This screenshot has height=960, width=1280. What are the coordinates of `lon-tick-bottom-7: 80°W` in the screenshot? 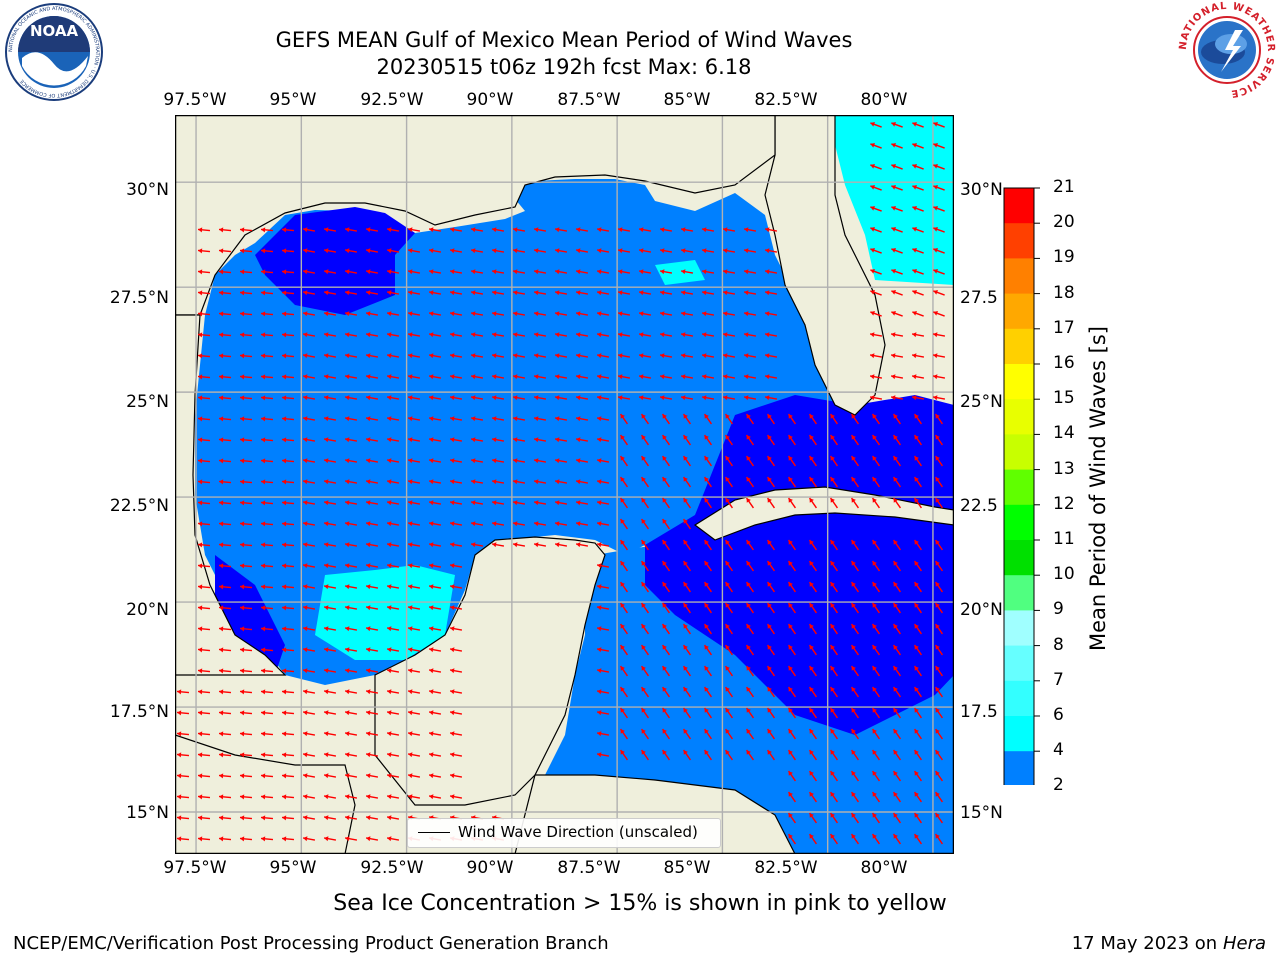 It's located at (884, 868).